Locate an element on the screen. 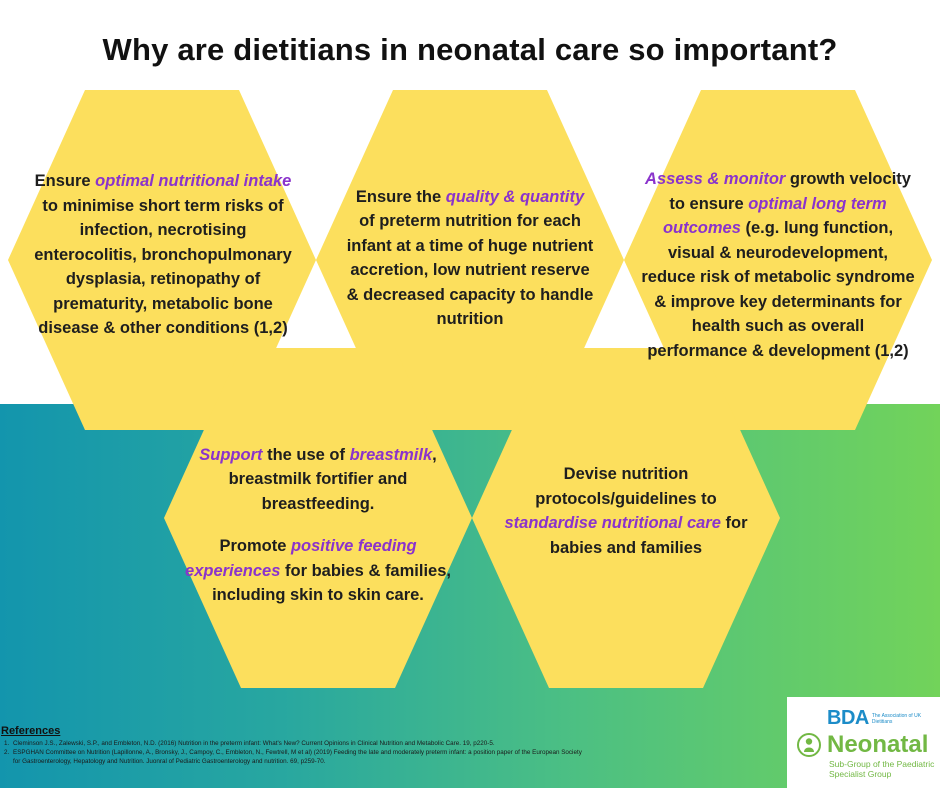 The width and height of the screenshot is (940, 788). body-text: for babies and families is located at coordinates (648, 535).